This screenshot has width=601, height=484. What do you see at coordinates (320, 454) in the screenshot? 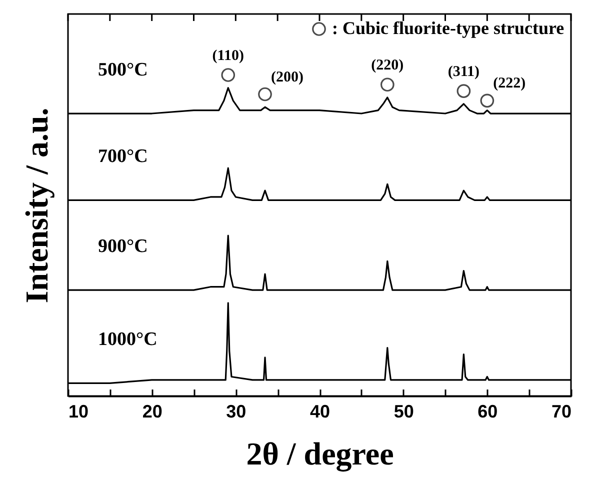
I see `x-axis-title: 2θ / degree` at bounding box center [320, 454].